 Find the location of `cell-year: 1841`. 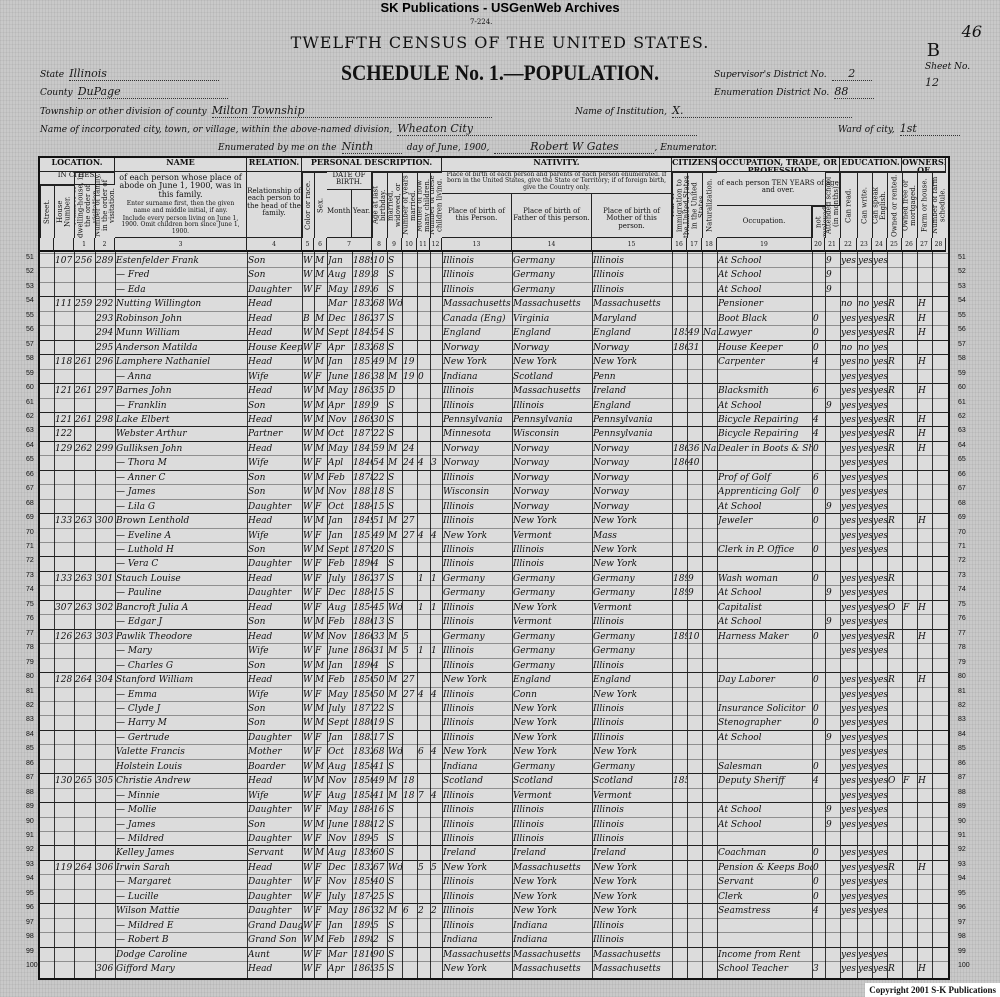

cell-year: 1841 is located at coordinates (362, 448).